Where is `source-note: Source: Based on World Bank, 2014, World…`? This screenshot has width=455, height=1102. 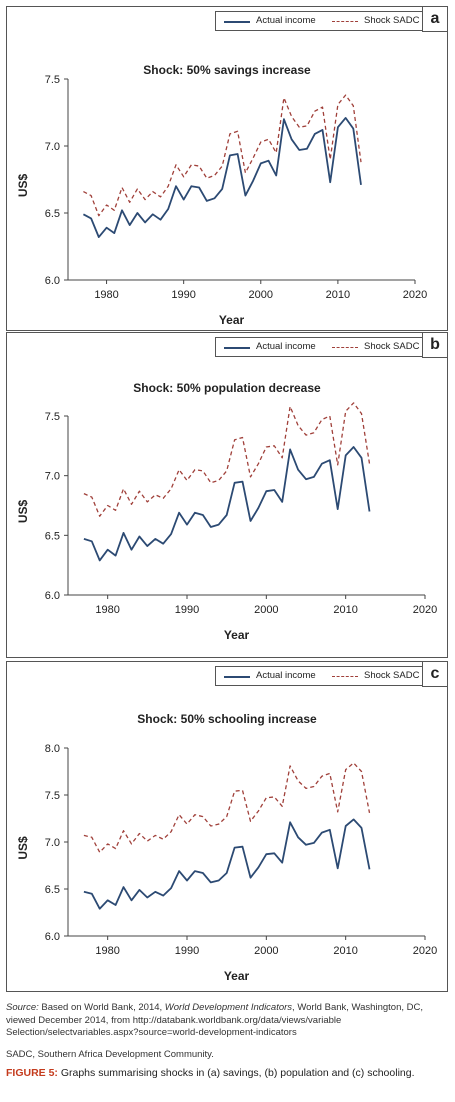
source-note: Source: Based on World Bank, 2014, World… is located at coordinates (227, 1021).